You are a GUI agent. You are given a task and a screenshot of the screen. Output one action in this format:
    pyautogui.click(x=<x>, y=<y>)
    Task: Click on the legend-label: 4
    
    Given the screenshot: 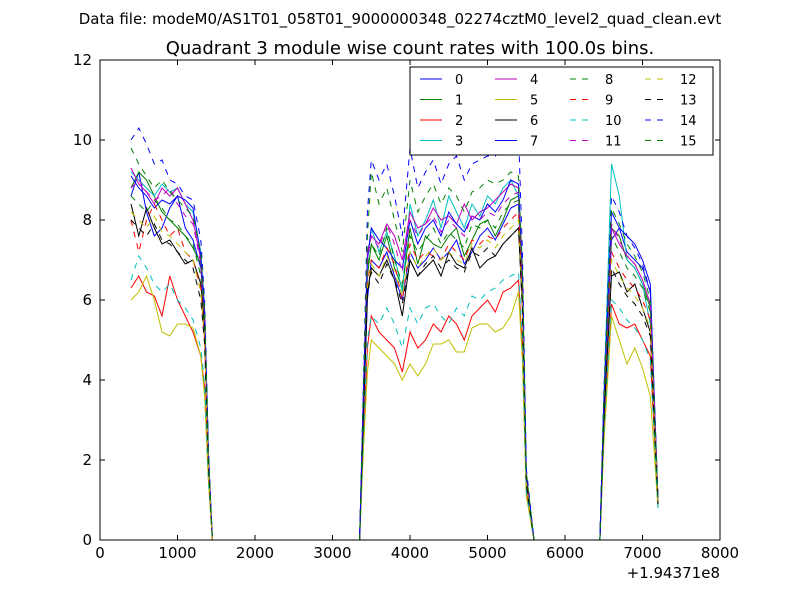 What is the action you would take?
    pyautogui.click(x=534, y=80)
    